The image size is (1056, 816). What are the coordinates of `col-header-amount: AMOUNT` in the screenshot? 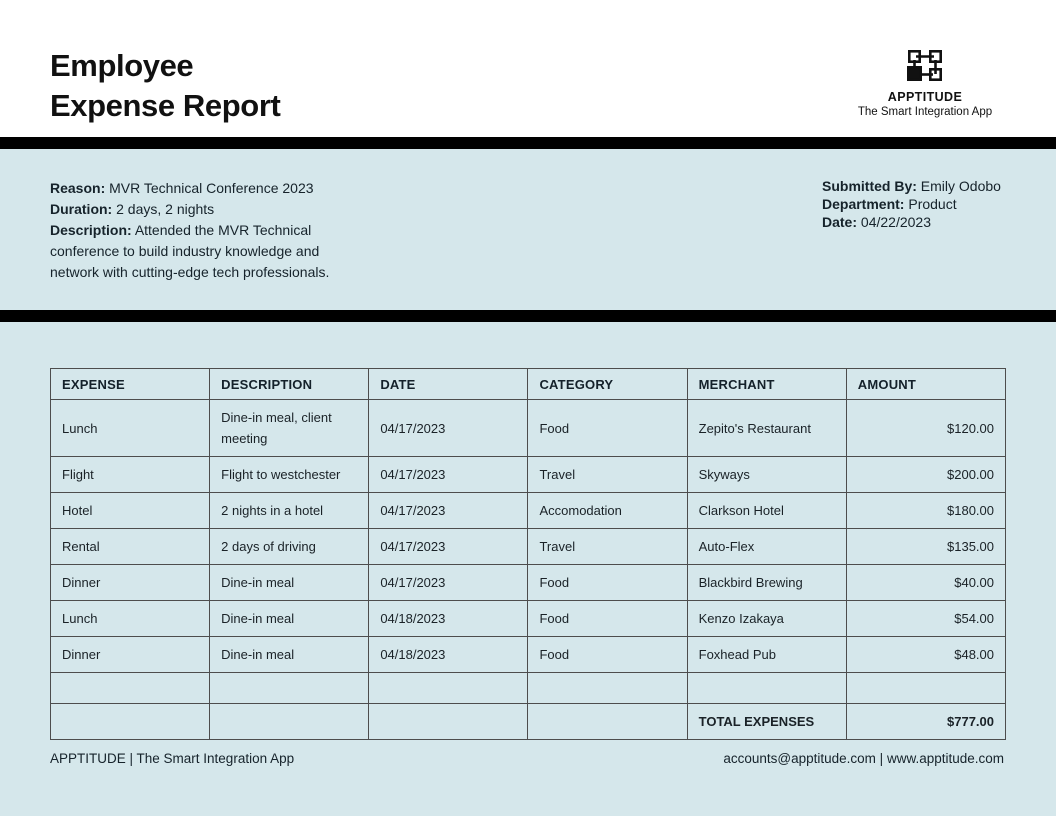 It's located at (926, 384).